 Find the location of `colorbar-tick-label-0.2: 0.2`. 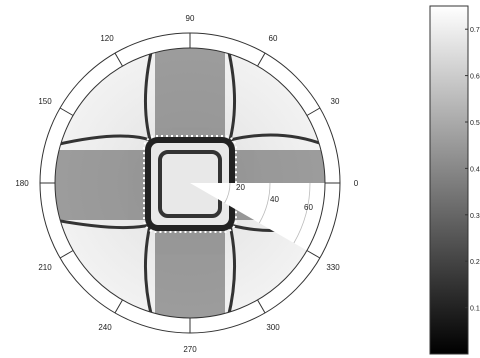

colorbar-tick-label-0.2: 0.2 is located at coordinates (475, 262).